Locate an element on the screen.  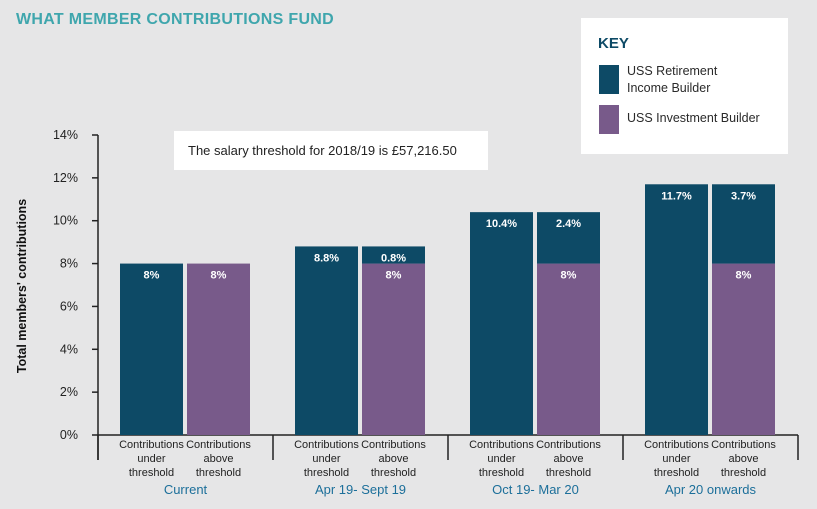
bar-value-label: 10.4% is located at coordinates (501, 224).